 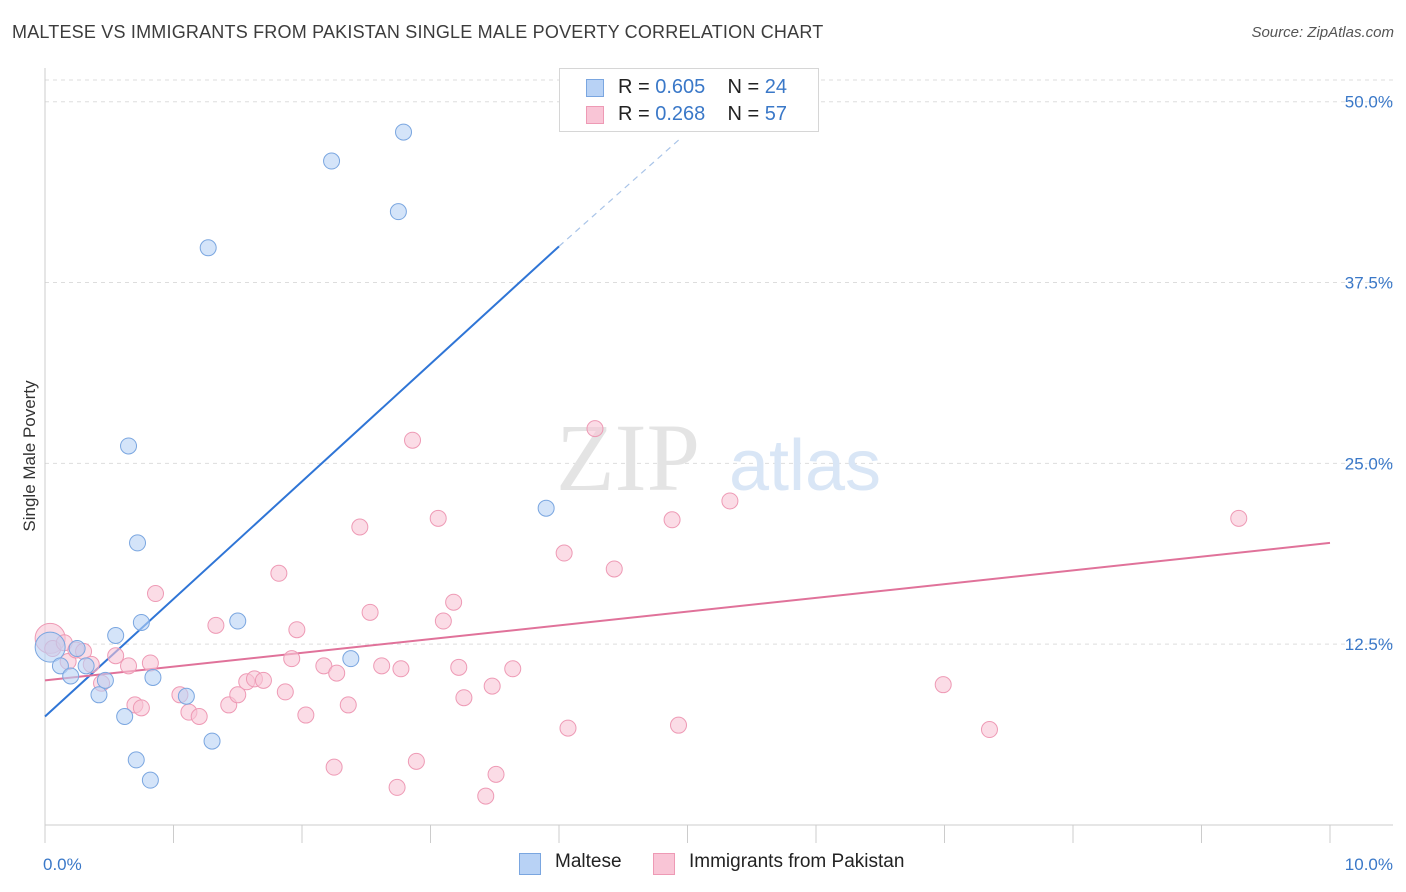 I want to click on x-tick-label: 10.0%, so click(x=1369, y=864).